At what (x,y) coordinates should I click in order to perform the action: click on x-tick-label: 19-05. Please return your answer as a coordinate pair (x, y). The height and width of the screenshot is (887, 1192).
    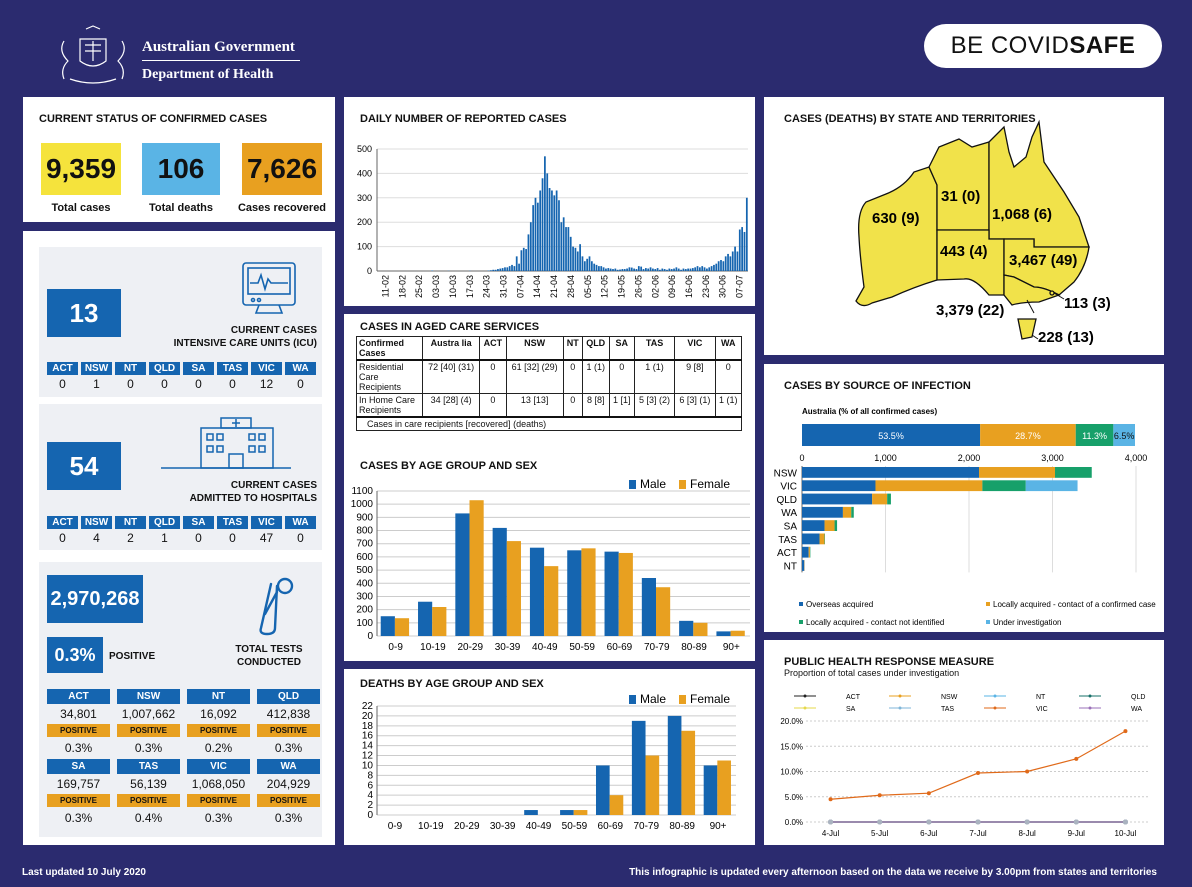
    Looking at the image, I should click on (622, 286).